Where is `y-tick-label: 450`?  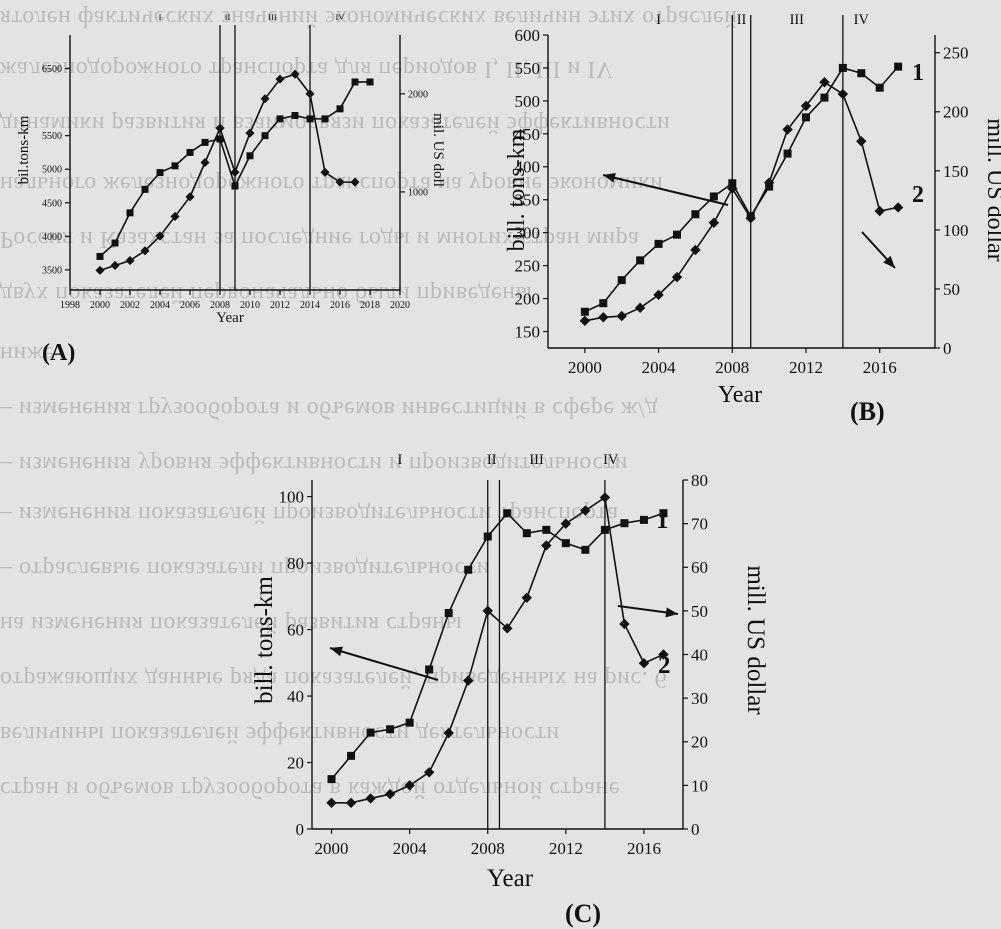
y-tick-label: 450 is located at coordinates (528, 134).